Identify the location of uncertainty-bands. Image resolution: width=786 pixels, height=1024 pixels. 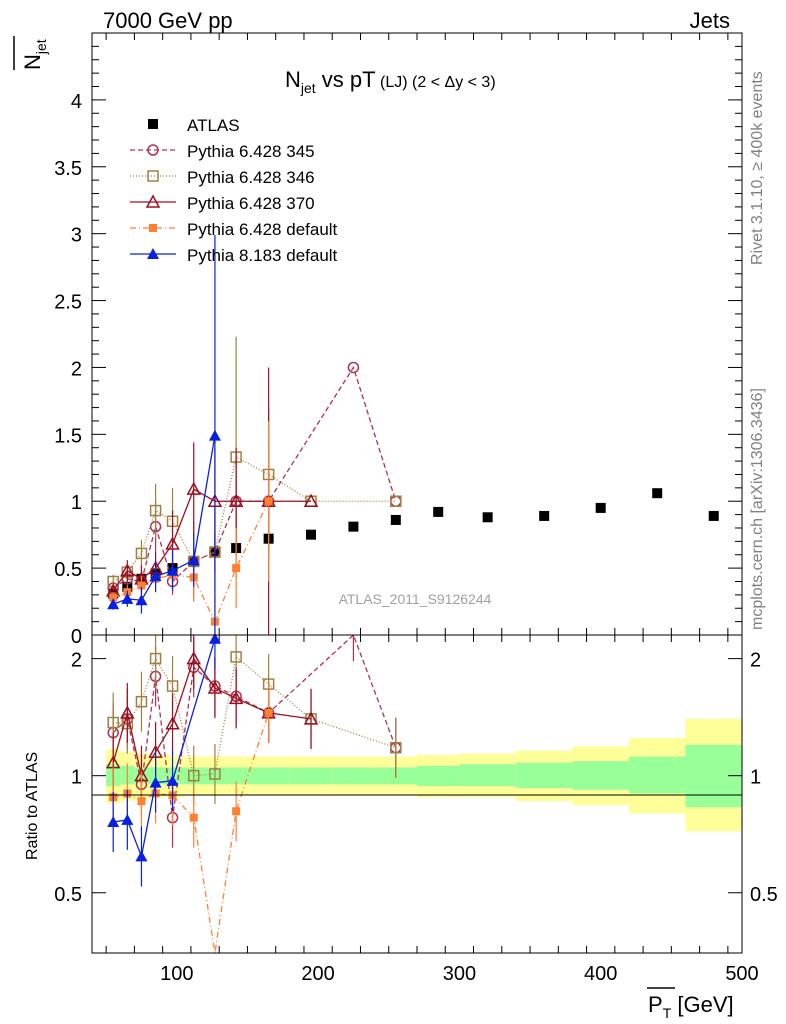
(424, 775).